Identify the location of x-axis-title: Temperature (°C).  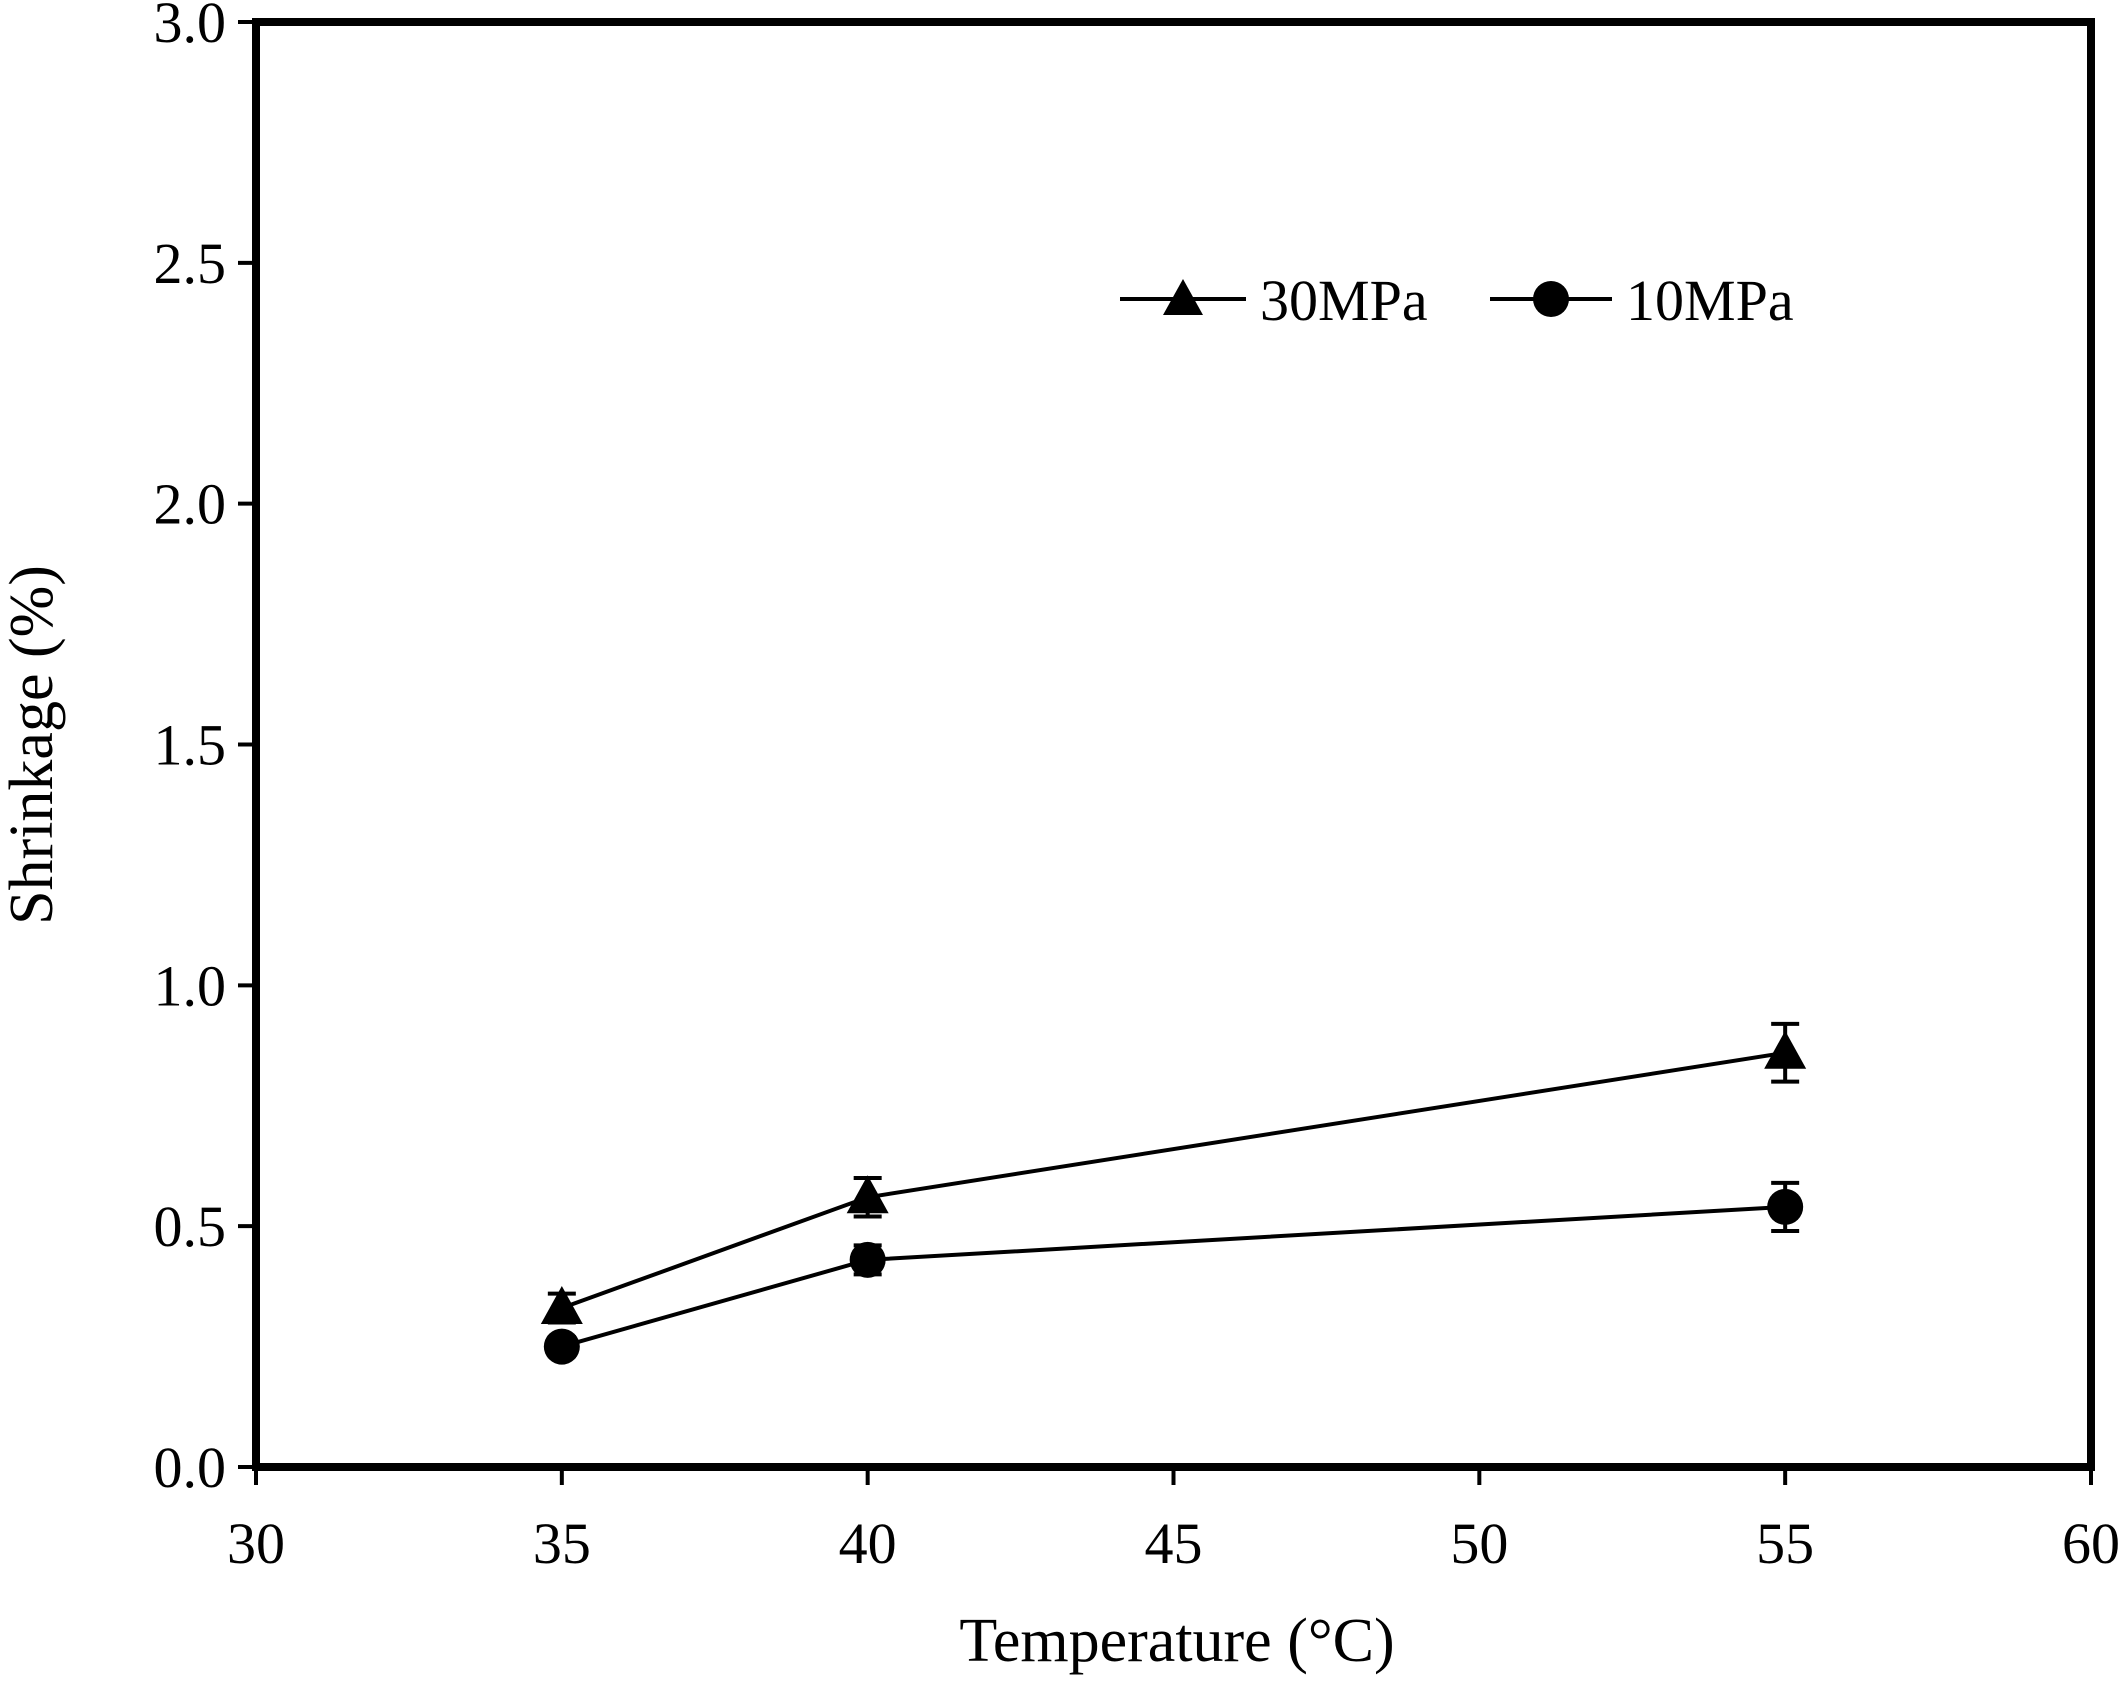
(1176, 1641).